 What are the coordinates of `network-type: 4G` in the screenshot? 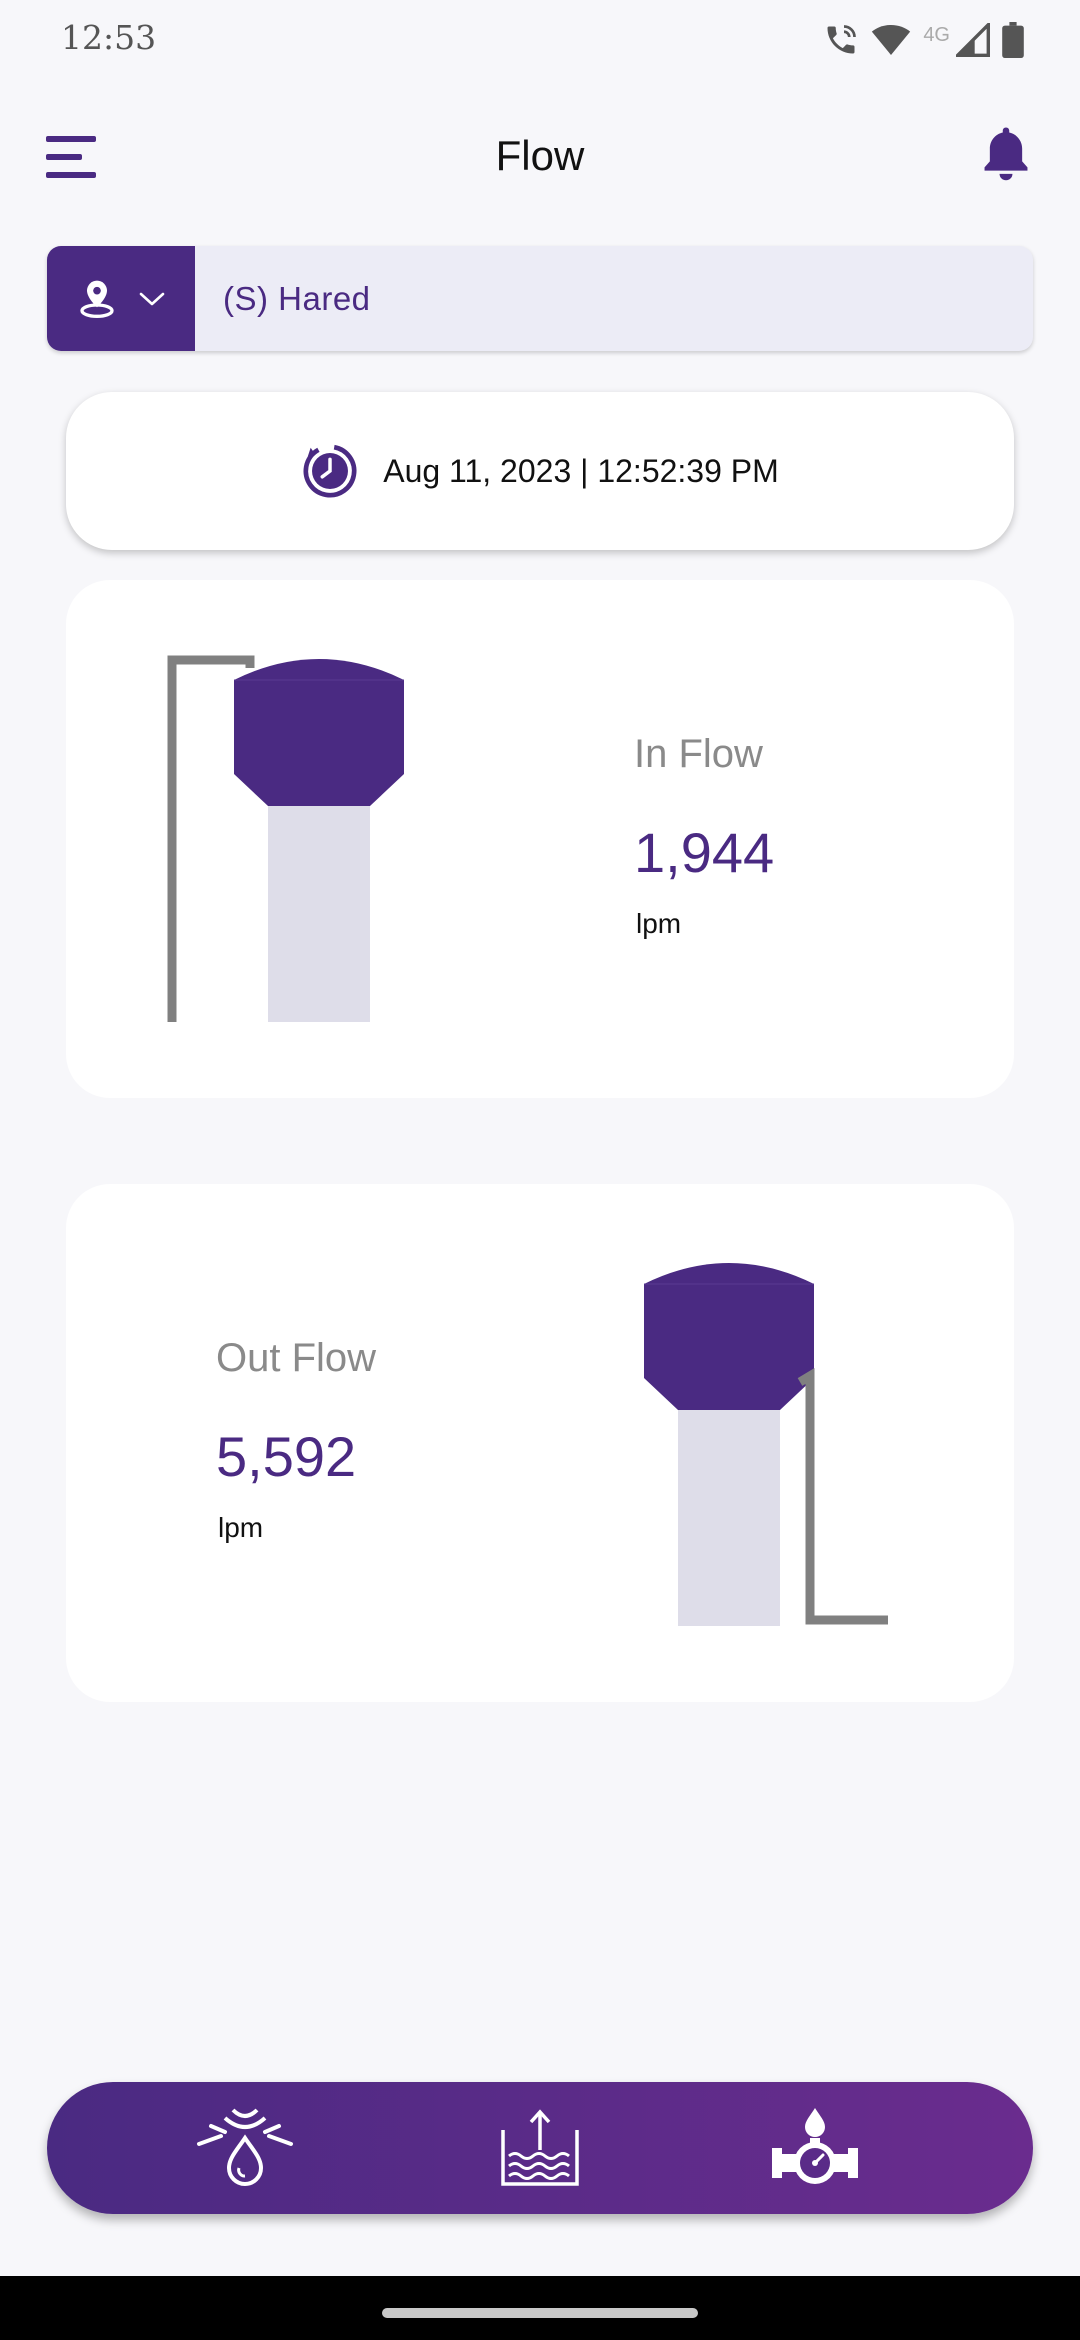 It's located at (936, 34).